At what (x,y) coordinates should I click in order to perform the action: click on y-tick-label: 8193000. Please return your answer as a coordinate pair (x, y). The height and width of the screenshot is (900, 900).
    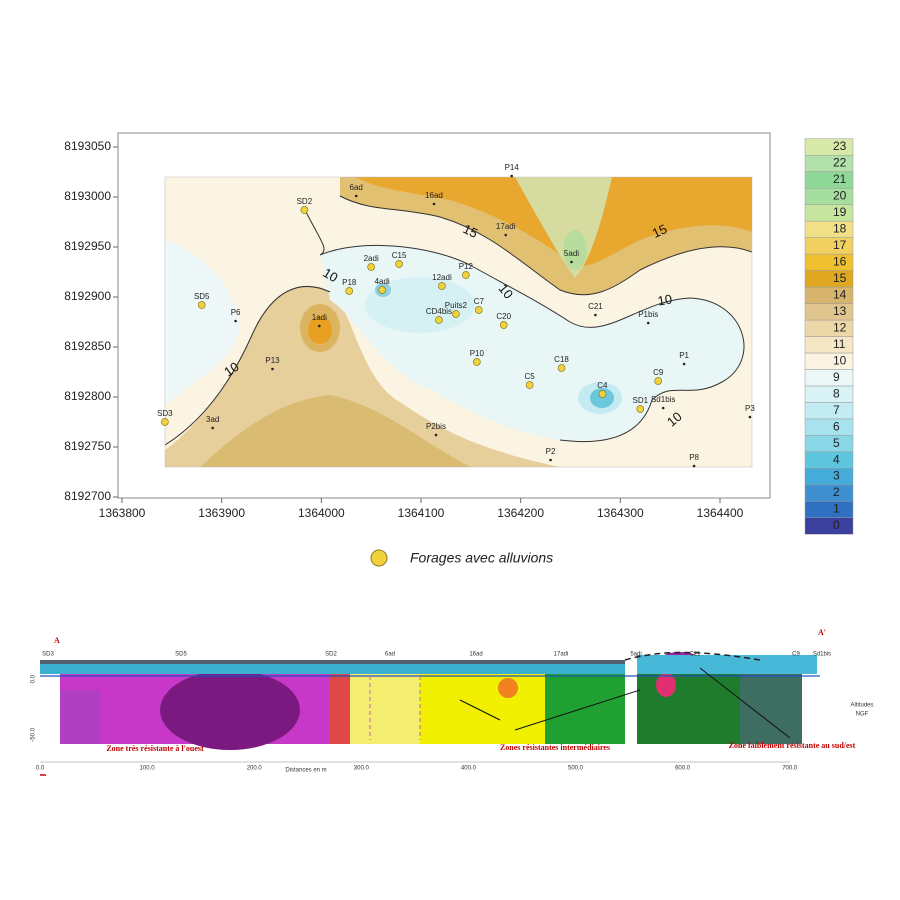
    Looking at the image, I should click on (87, 196).